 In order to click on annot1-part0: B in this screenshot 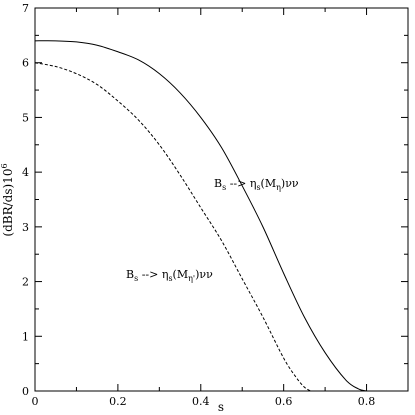, I will do `click(130, 274)`.